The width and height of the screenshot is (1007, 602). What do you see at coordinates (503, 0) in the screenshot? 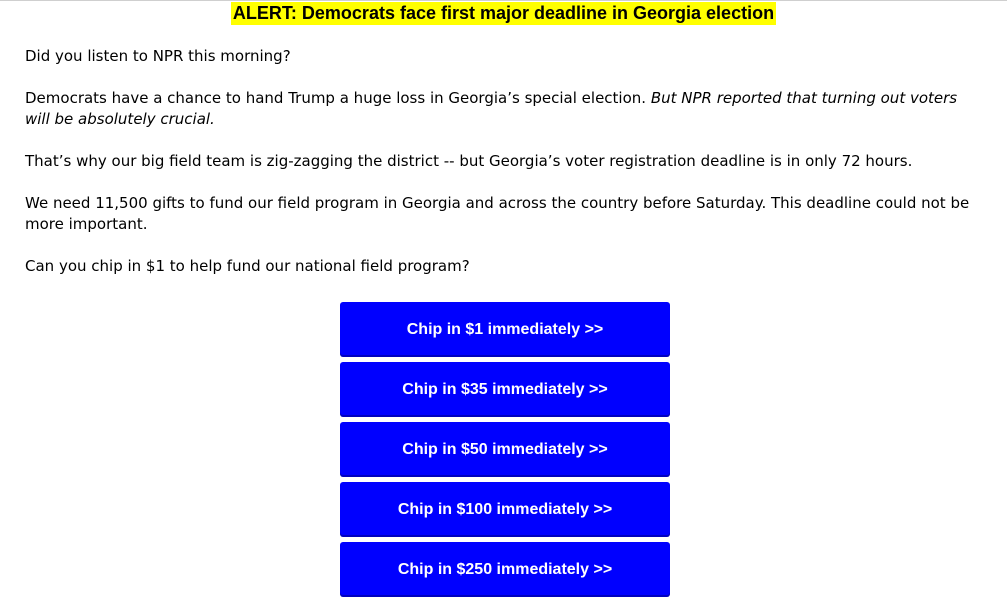
I see `top-divider` at bounding box center [503, 0].